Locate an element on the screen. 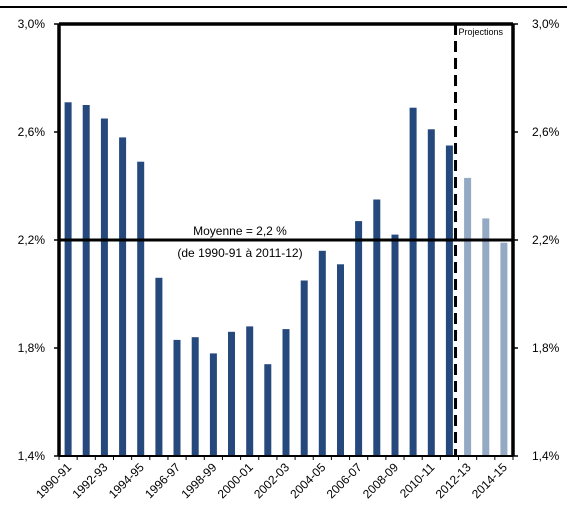 The height and width of the screenshot is (517, 567). y-tick-label-right: 1,4% is located at coordinates (546, 456).